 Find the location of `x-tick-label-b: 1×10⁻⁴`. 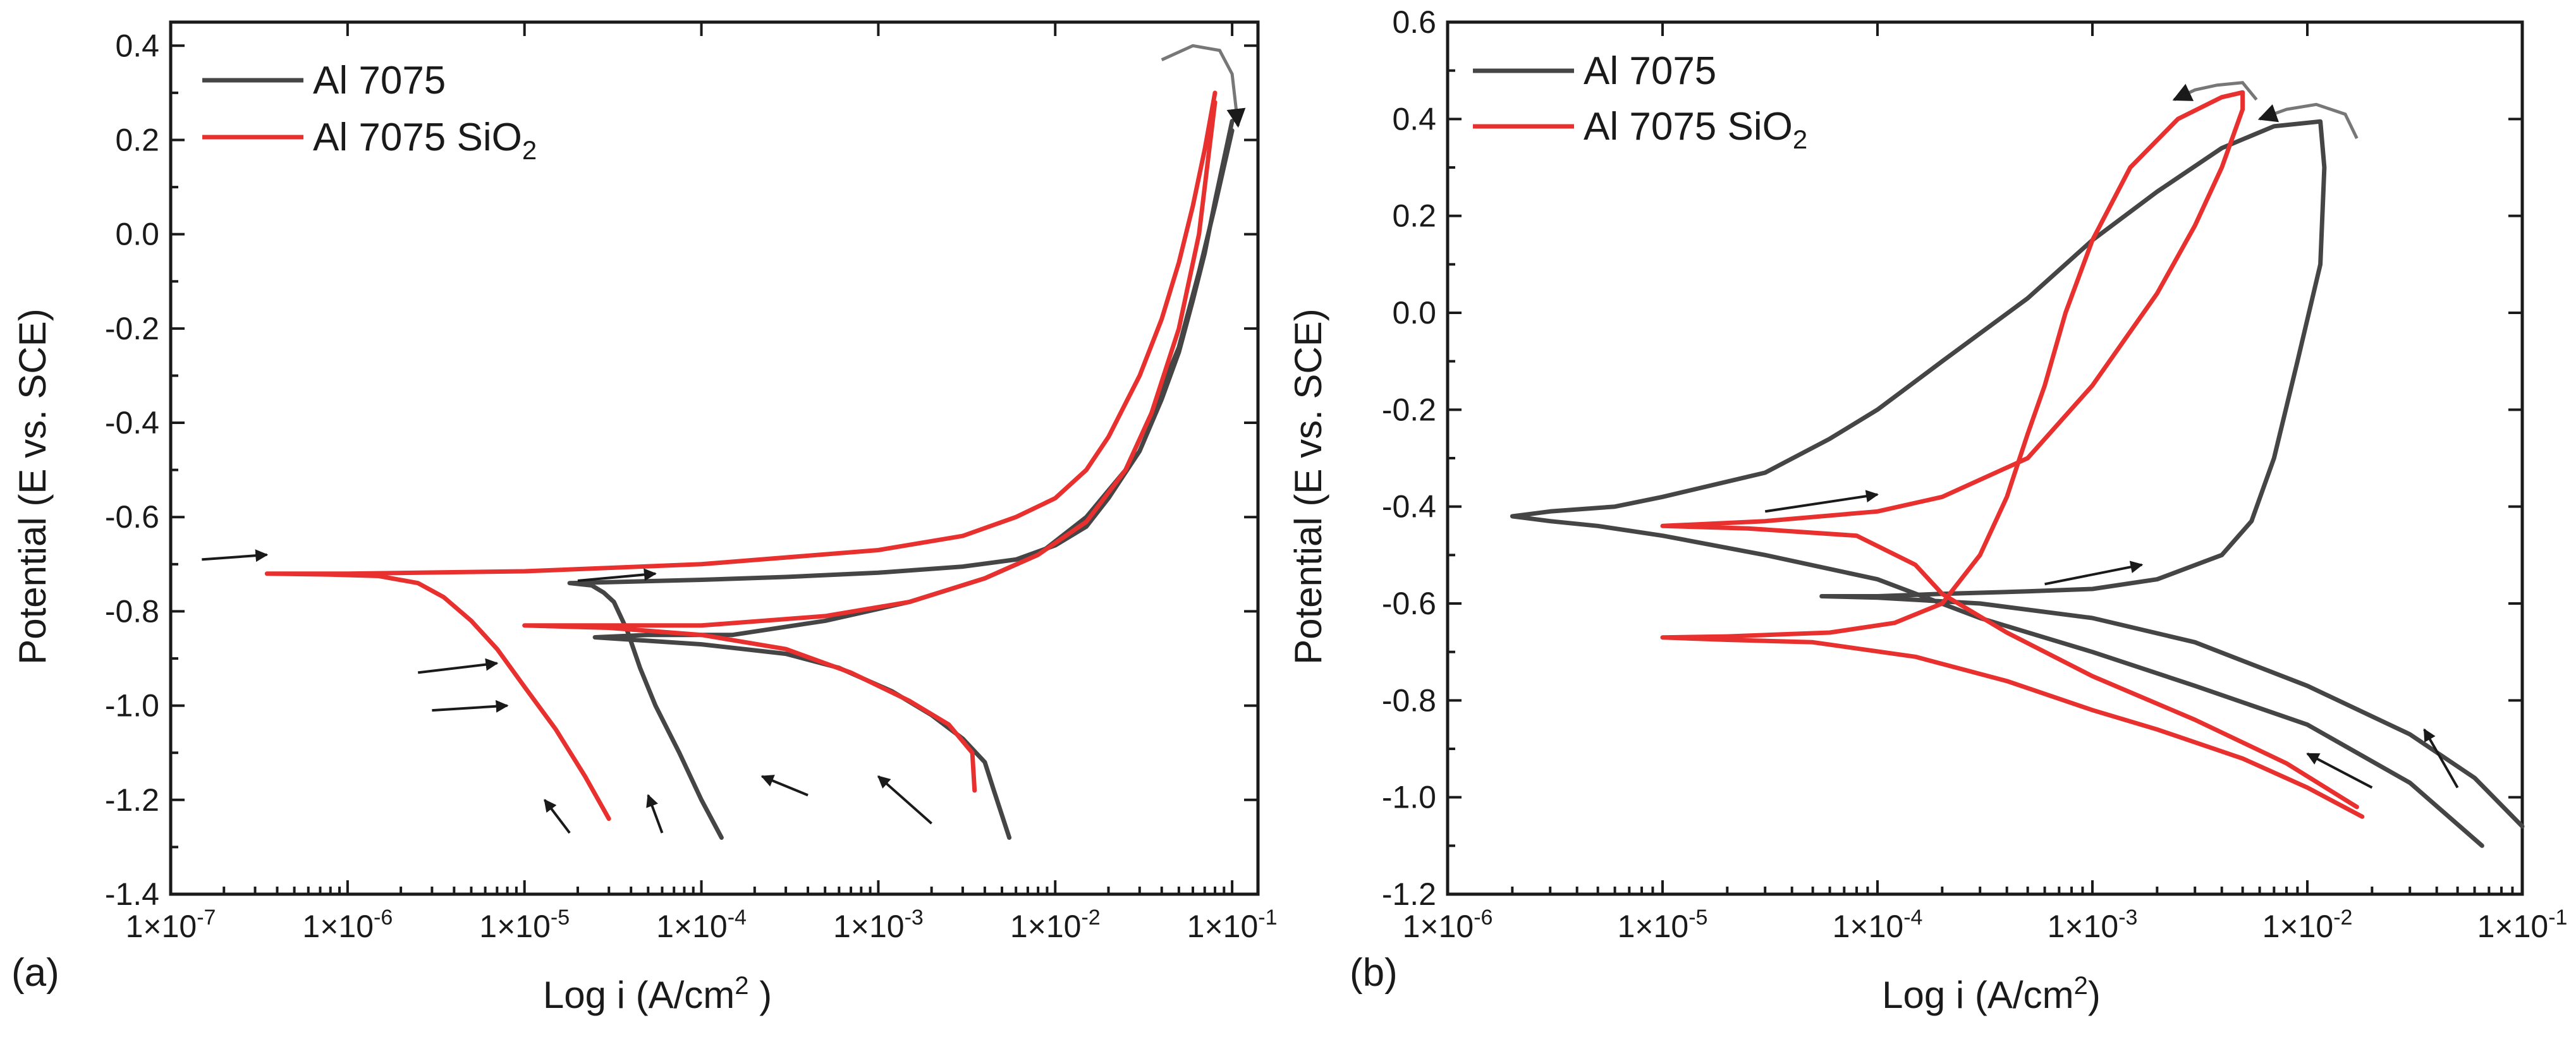

x-tick-label-b: 1×10⁻⁴ is located at coordinates (1878, 925).